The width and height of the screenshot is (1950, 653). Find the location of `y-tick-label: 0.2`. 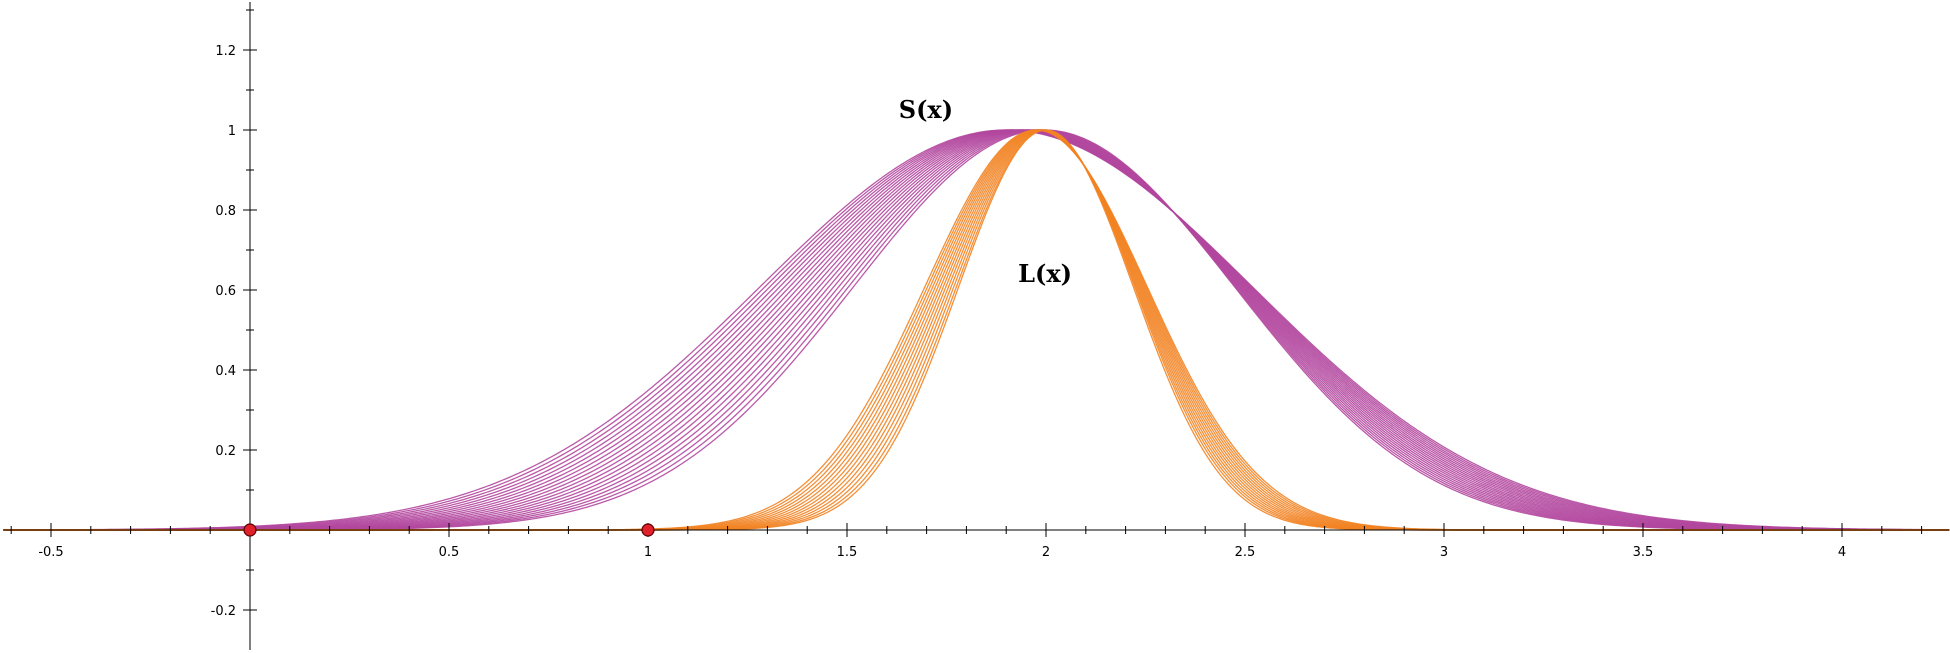

y-tick-label: 0.2 is located at coordinates (225, 451).